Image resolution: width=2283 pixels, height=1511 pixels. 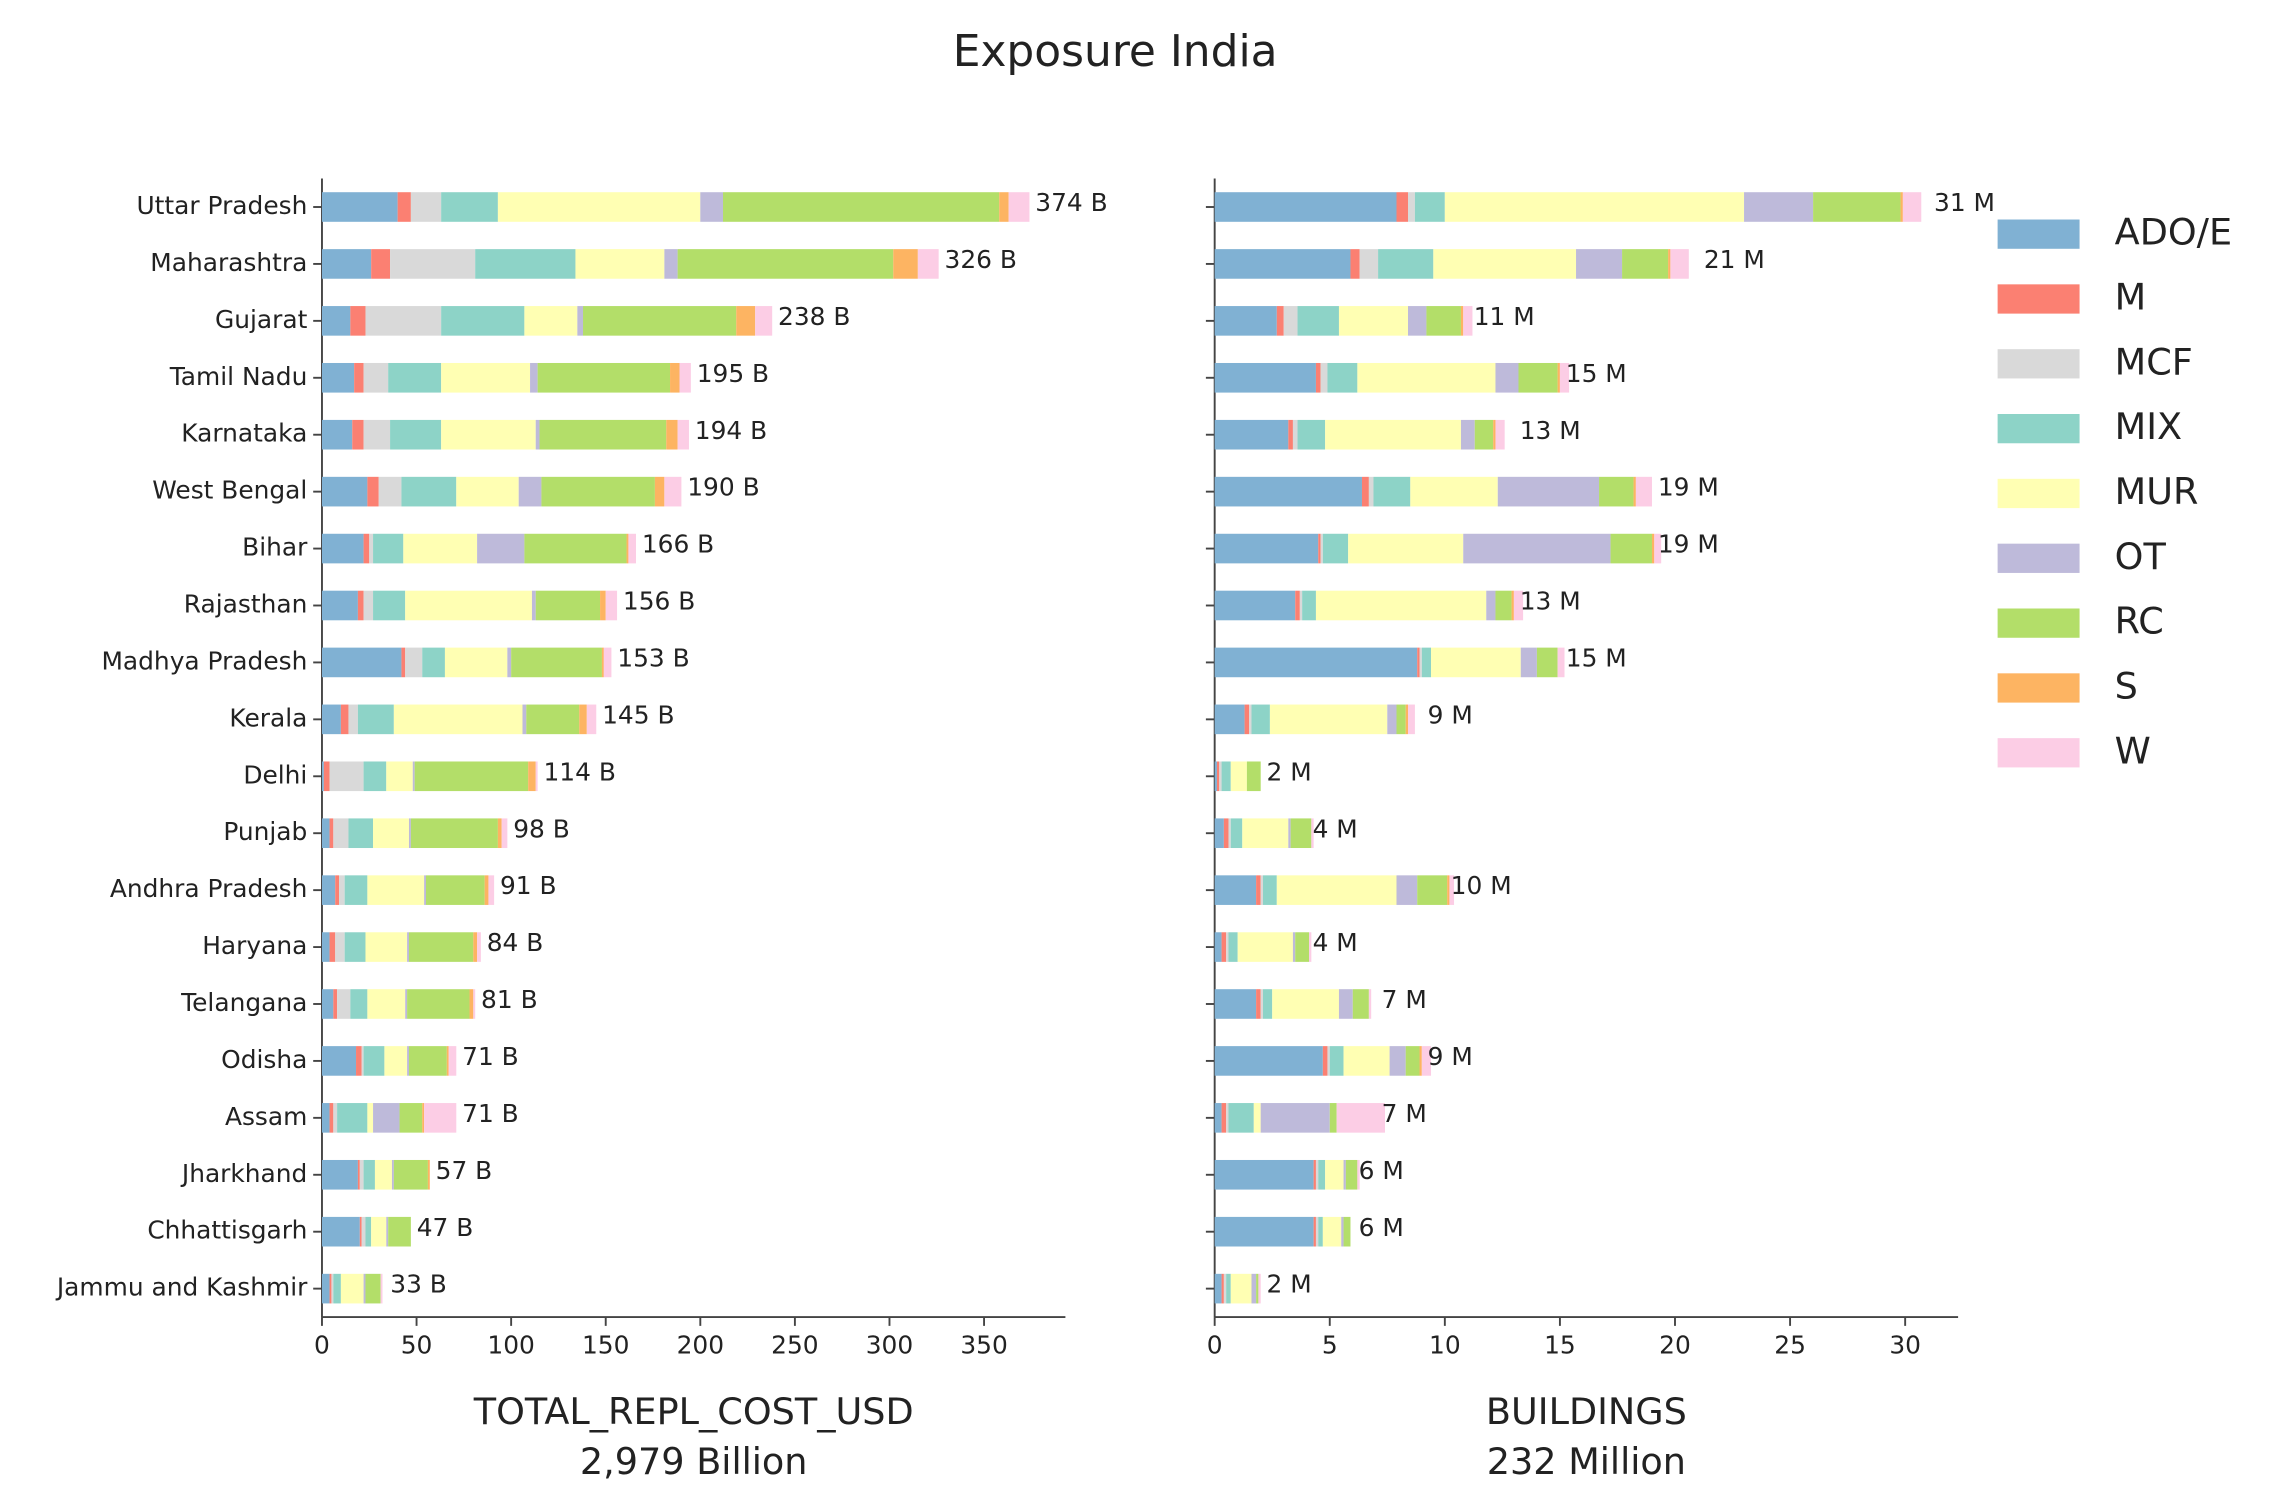 What do you see at coordinates (204, 660) in the screenshot?
I see `y-tick-label: Madhya Pradesh` at bounding box center [204, 660].